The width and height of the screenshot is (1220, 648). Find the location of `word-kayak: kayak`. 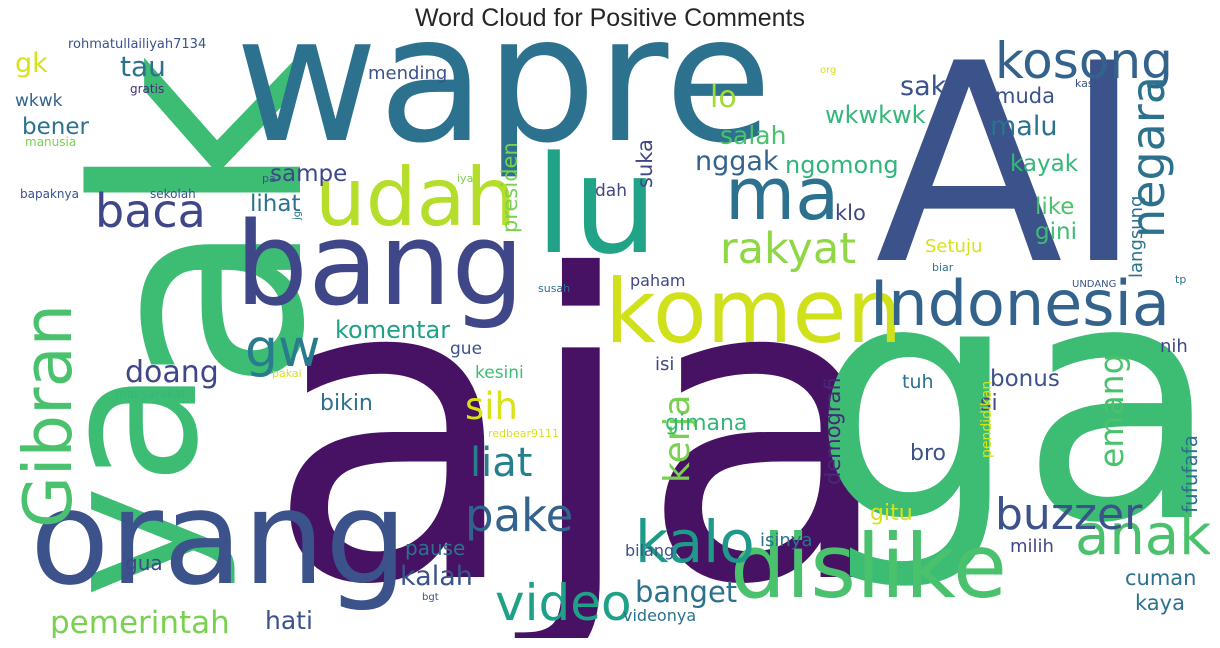

word-kayak: kayak is located at coordinates (1044, 164).